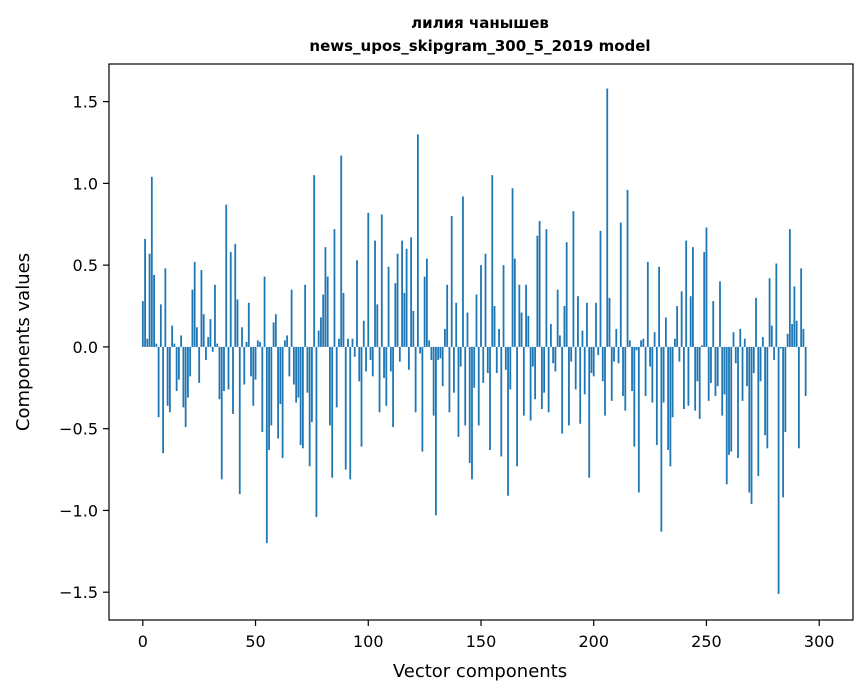 The height and width of the screenshot is (696, 867). Describe the element at coordinates (480, 671) in the screenshot. I see `x-axis-label: Vector components` at that location.